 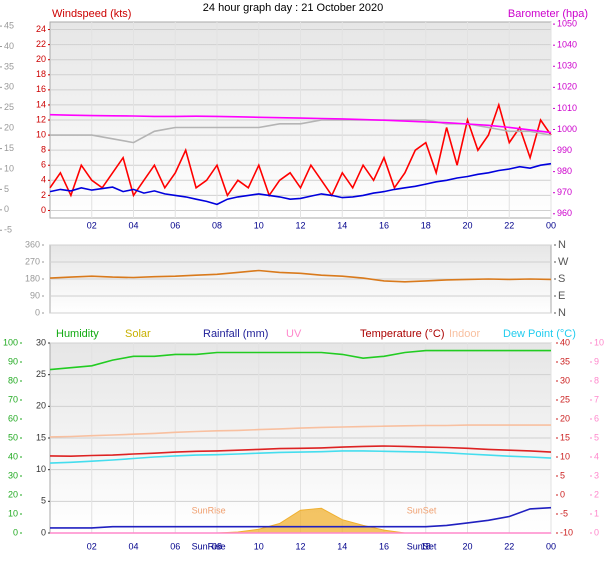 What do you see at coordinates (9, 66) in the screenshot?
I see `y3-tick-label: 35` at bounding box center [9, 66].